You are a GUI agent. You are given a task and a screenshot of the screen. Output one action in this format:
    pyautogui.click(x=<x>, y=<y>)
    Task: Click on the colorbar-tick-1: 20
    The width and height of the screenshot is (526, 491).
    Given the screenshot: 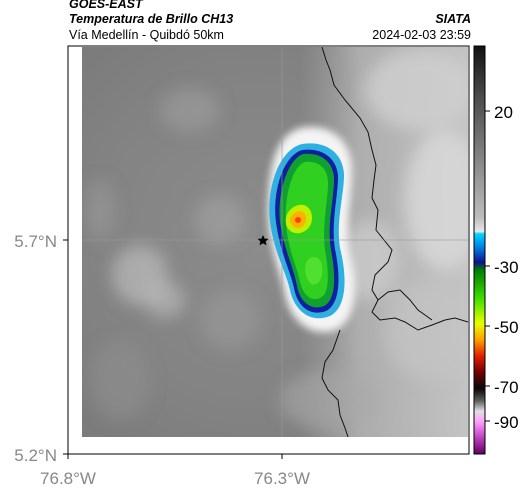 What is the action you would take?
    pyautogui.click(x=503, y=112)
    